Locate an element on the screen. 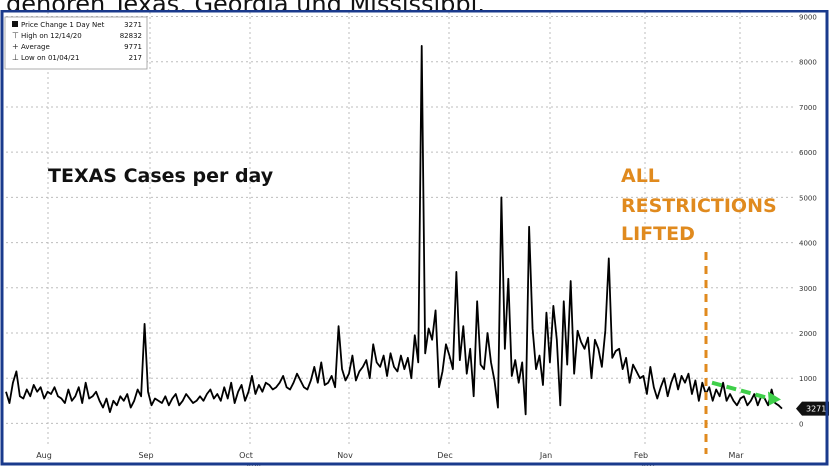 The width and height of the screenshot is (829, 470). x-tick-label: Nov is located at coordinates (345, 455).